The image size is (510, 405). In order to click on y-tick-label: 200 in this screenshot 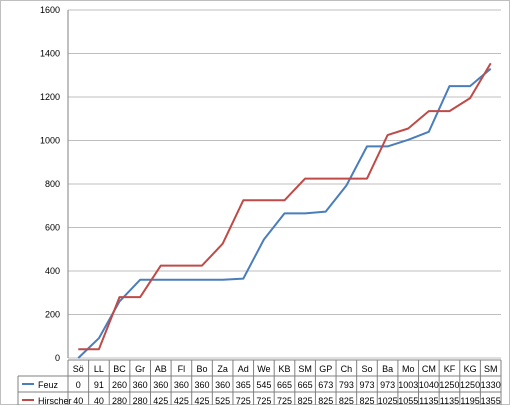, I will do `click(52, 315)`.